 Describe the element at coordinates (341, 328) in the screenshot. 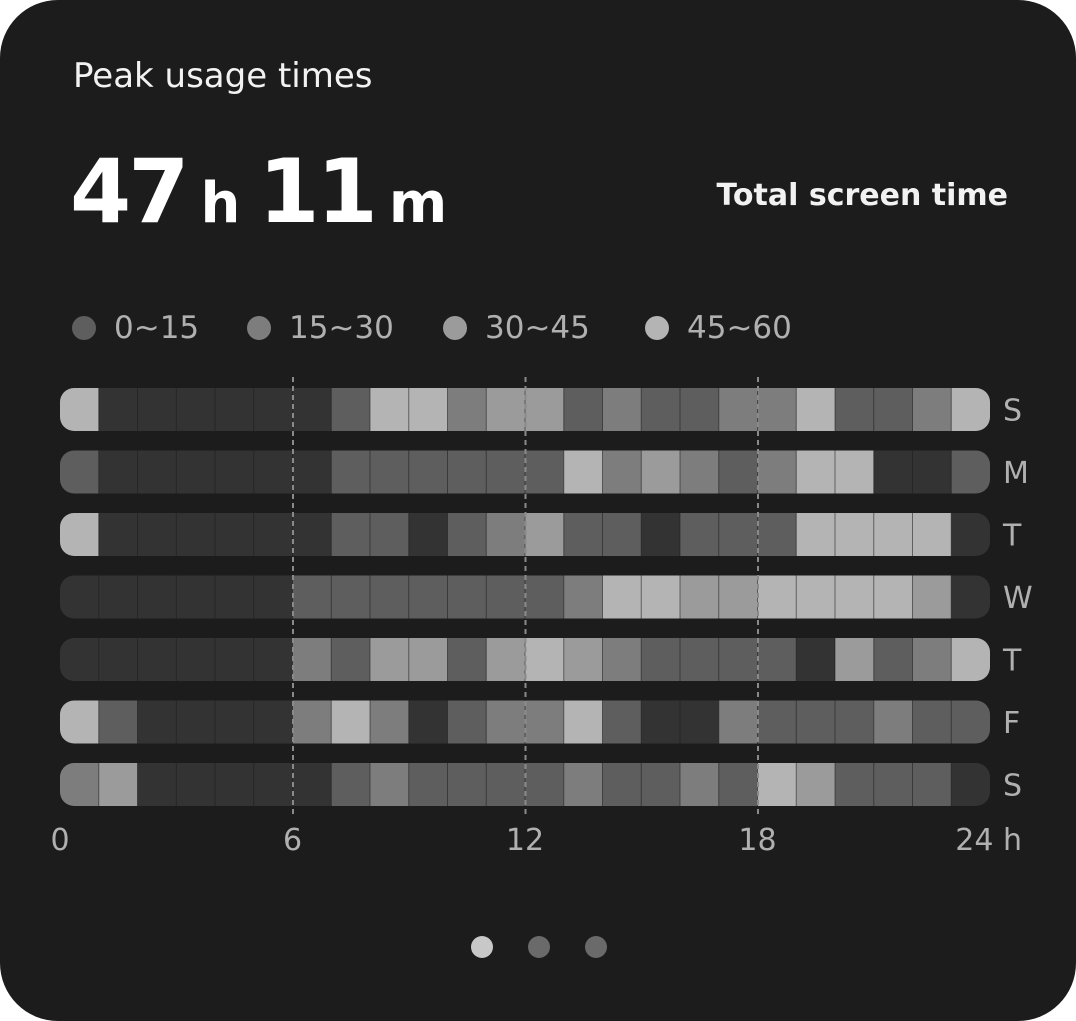

I see `legend-label: 15~30` at that location.